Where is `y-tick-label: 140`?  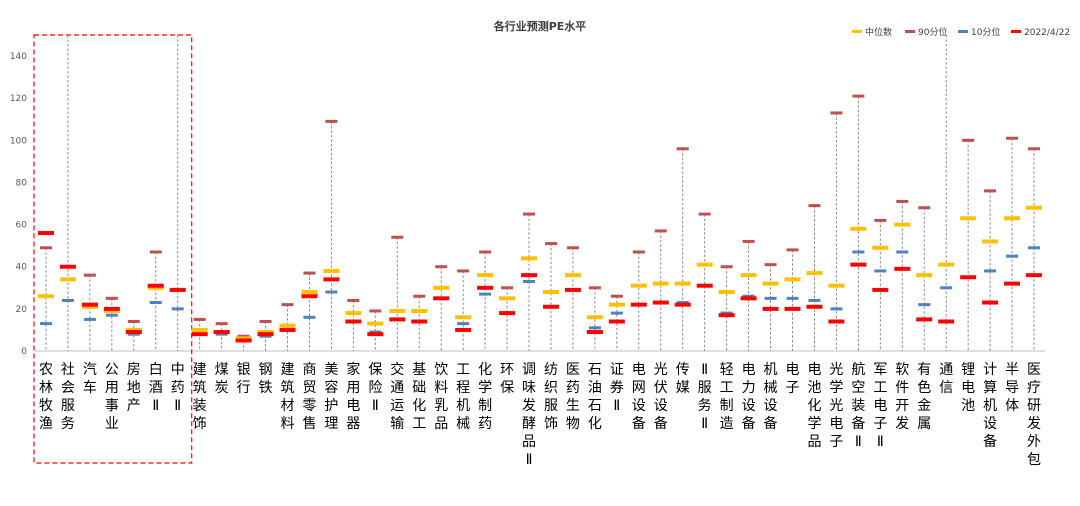 y-tick-label: 140 is located at coordinates (18, 57).